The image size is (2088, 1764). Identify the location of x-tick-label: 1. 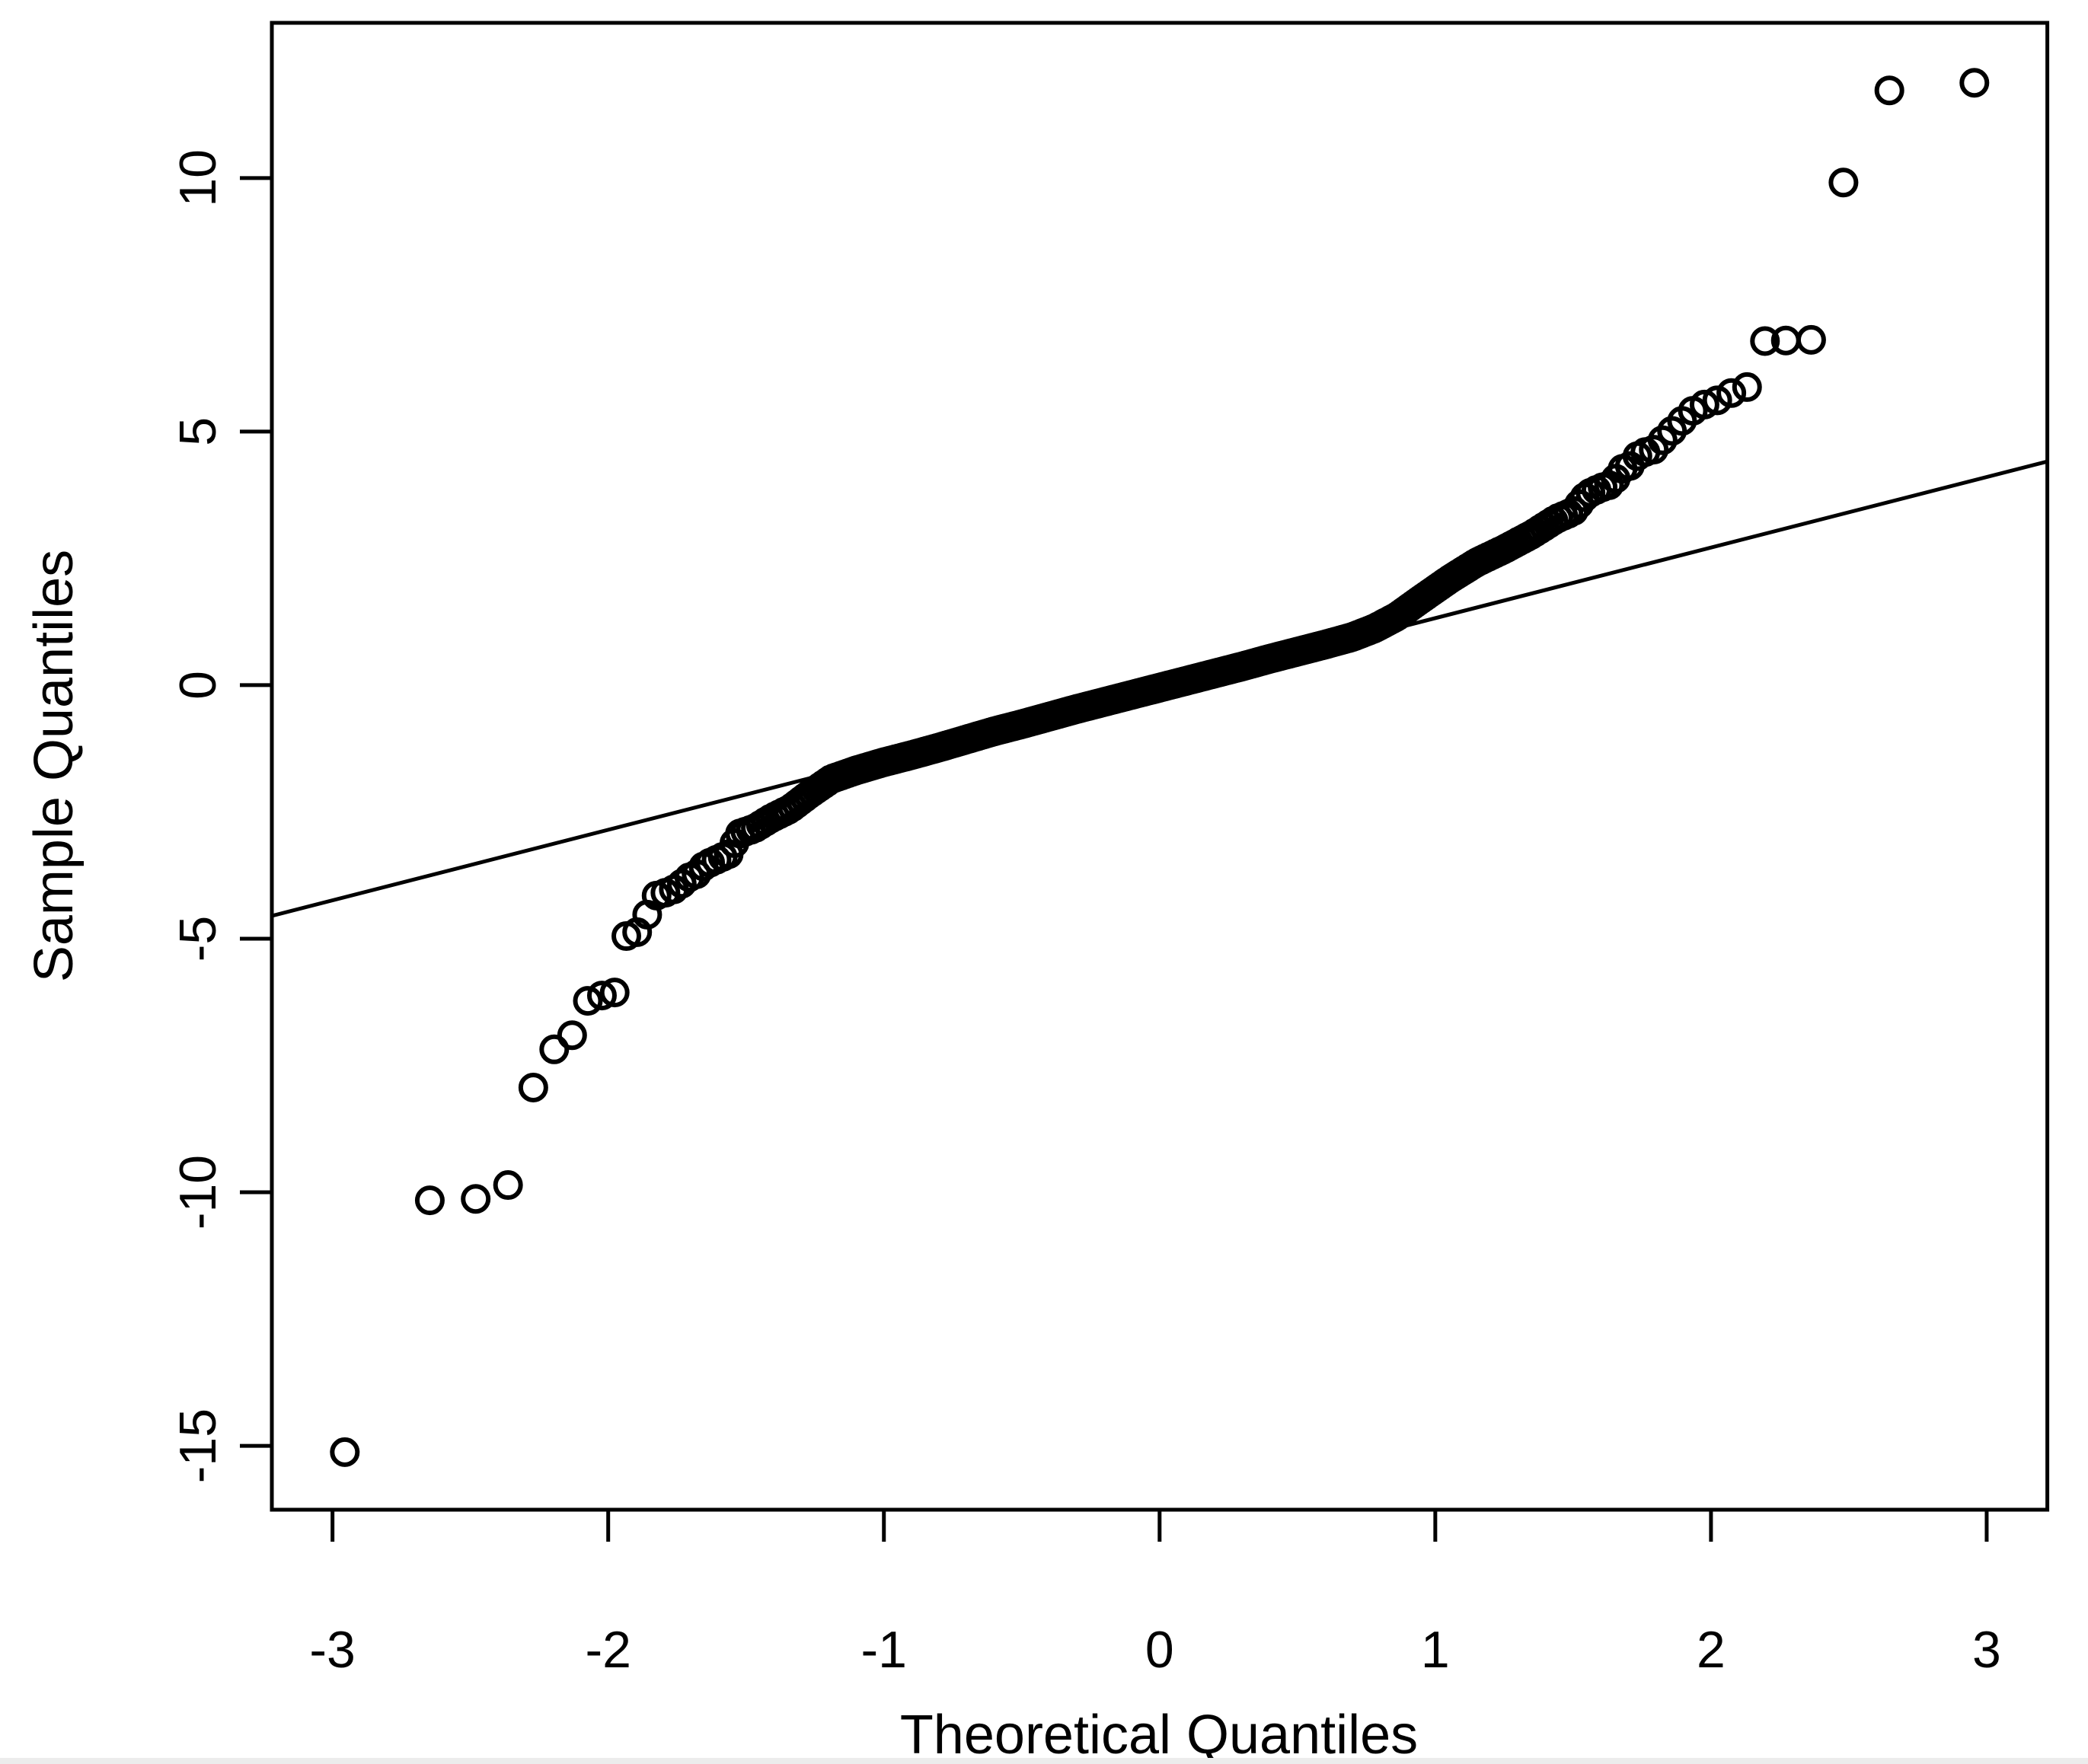
(1436, 1650).